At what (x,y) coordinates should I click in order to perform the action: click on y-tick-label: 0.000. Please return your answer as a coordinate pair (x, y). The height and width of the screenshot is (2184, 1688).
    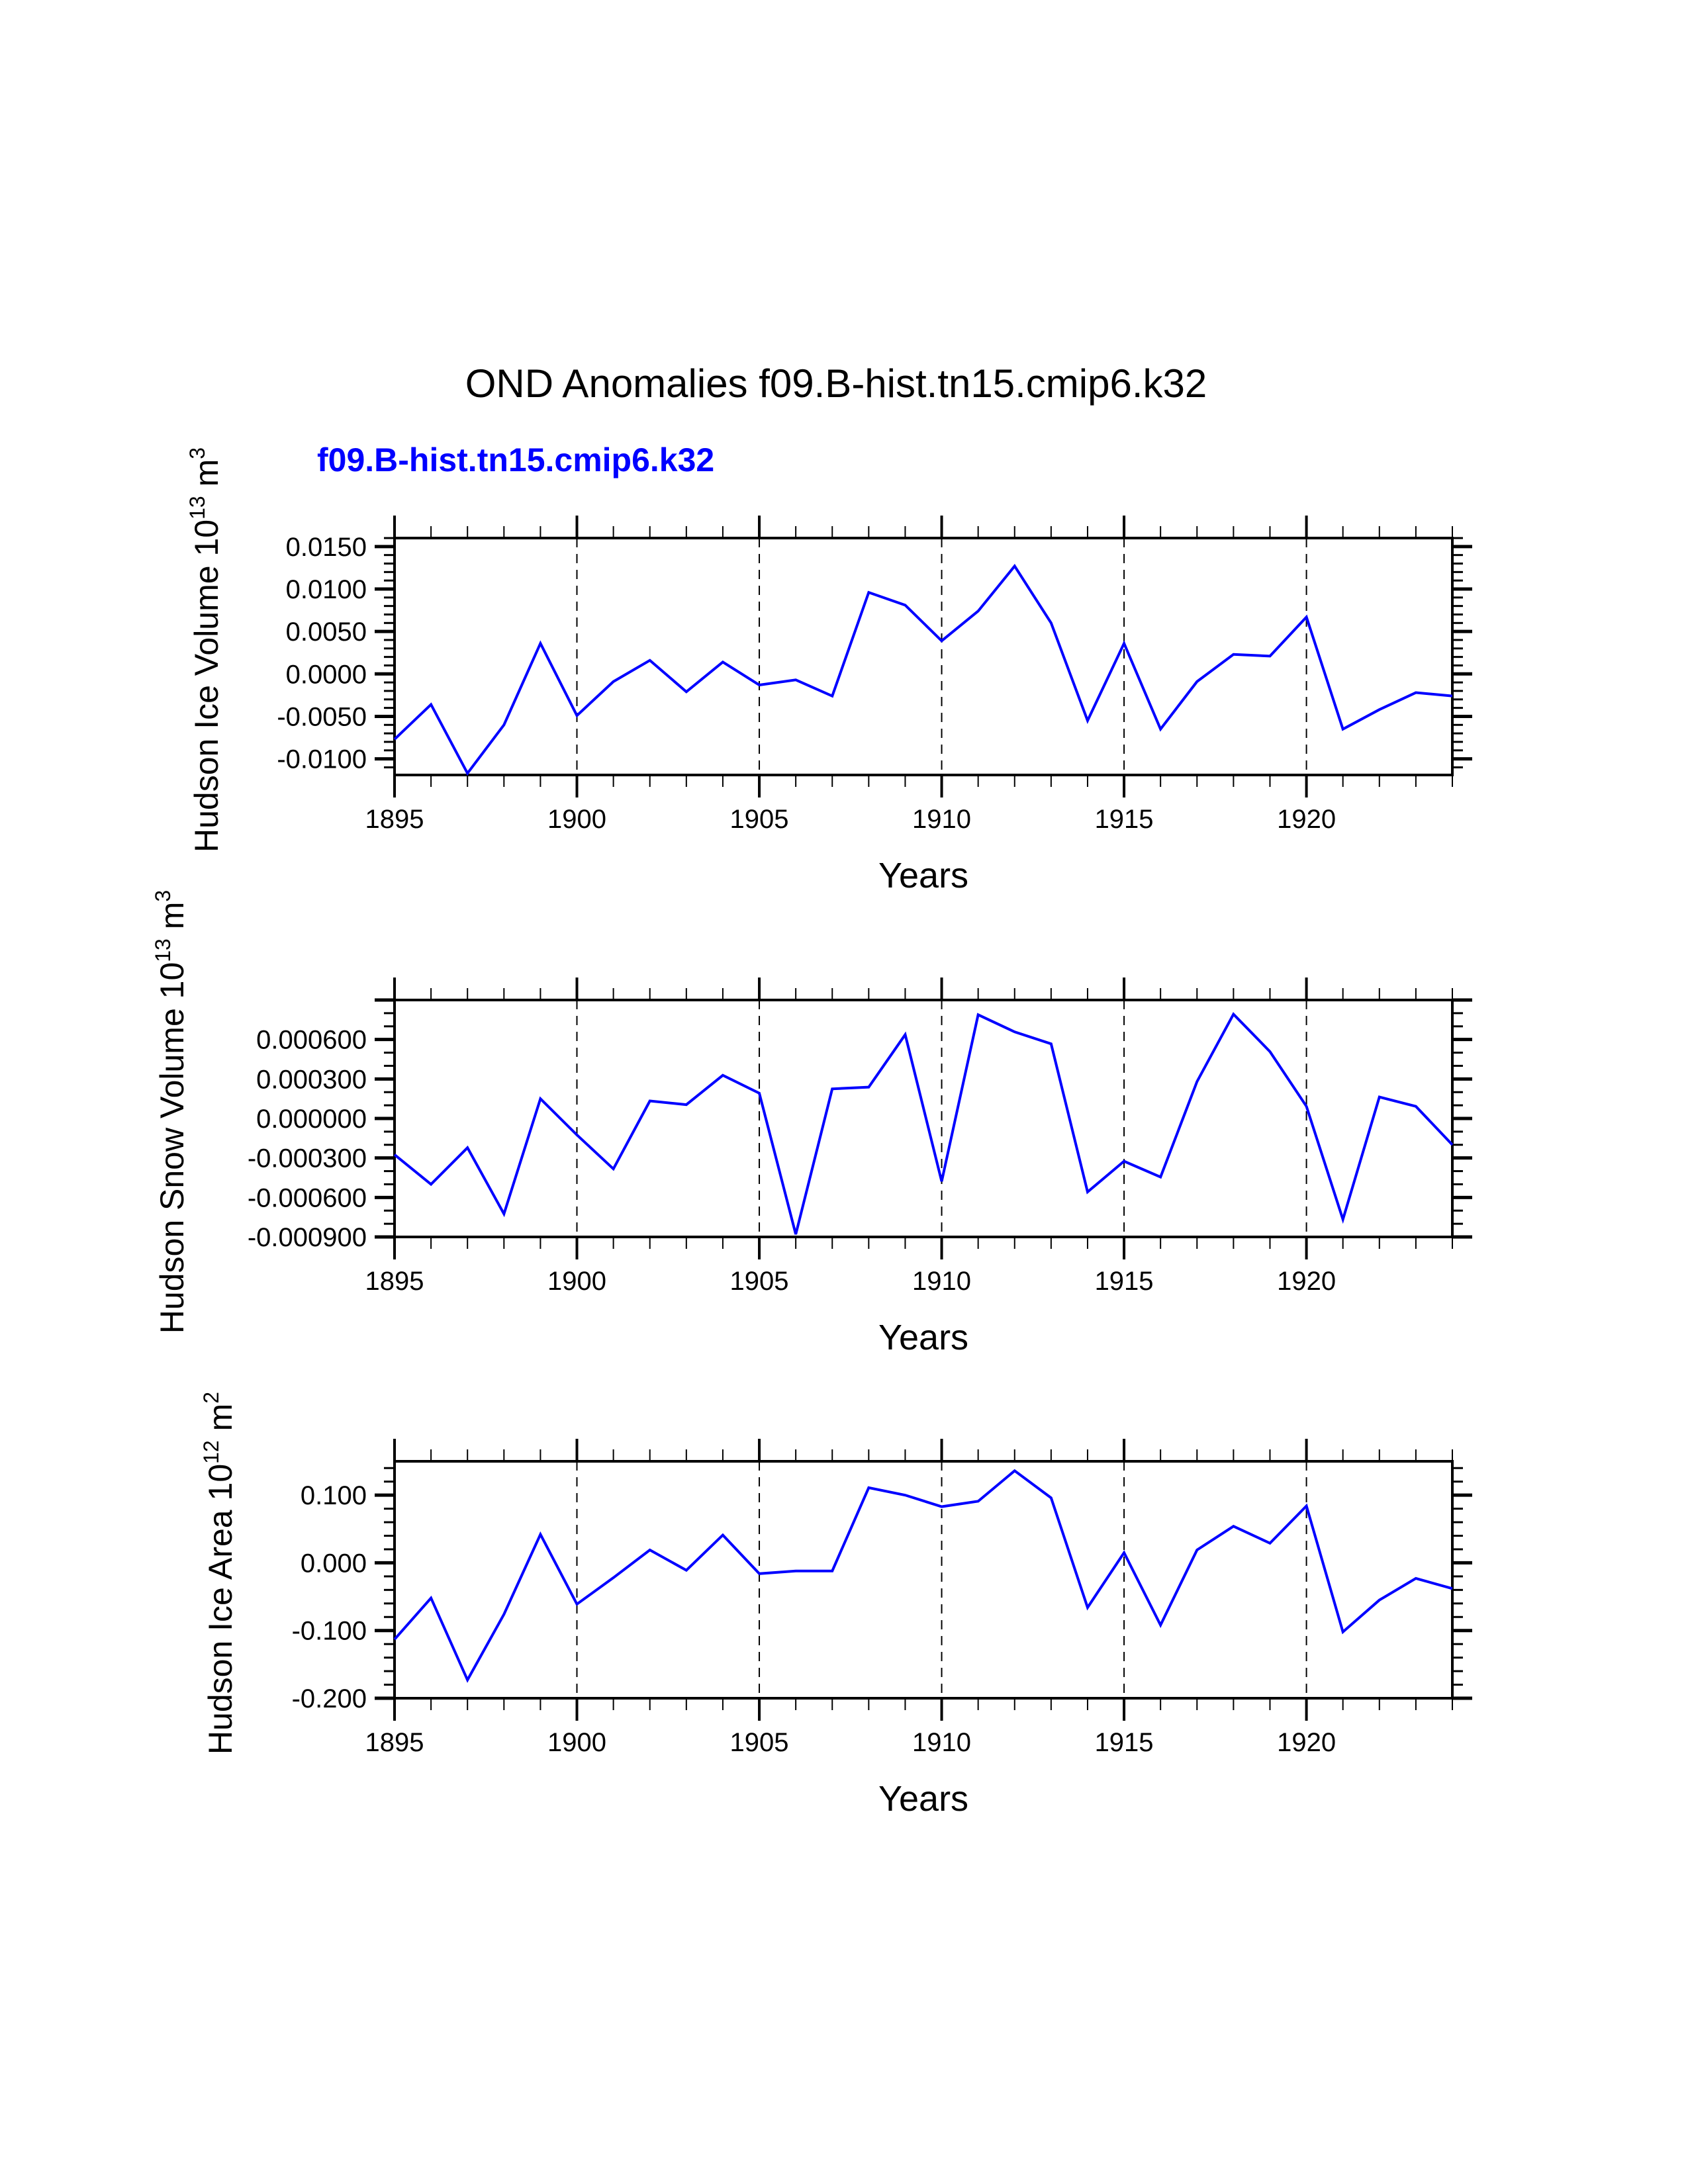
    Looking at the image, I should click on (334, 1564).